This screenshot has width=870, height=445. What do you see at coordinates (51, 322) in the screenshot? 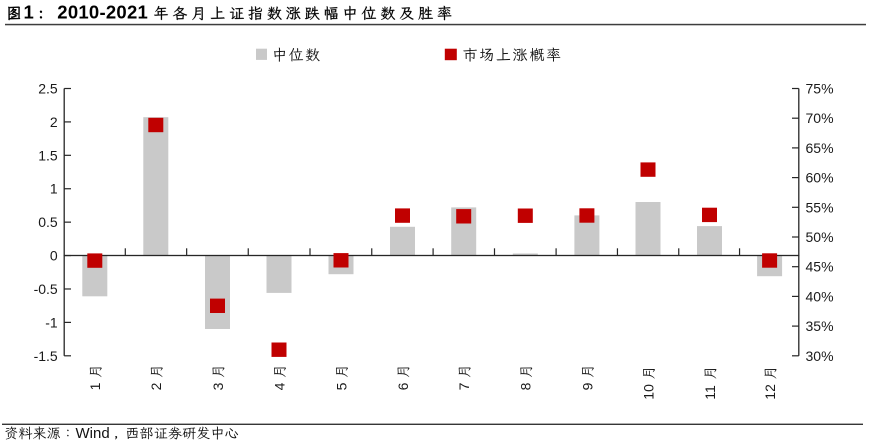
I see `svg-text: -1` at bounding box center [51, 322].